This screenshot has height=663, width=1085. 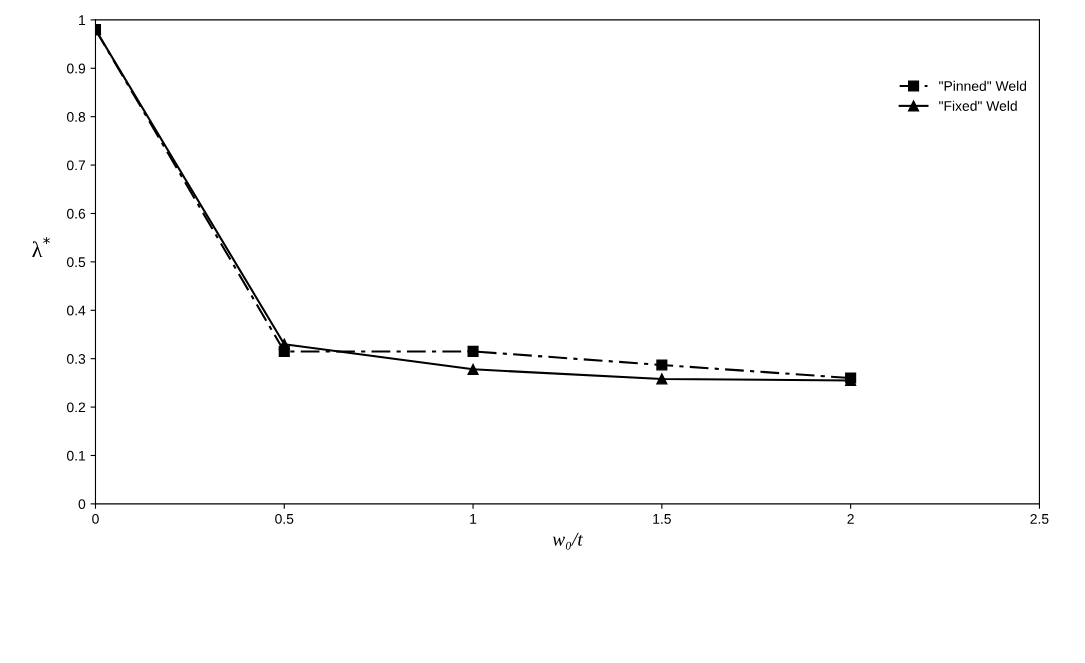 What do you see at coordinates (983, 85) in the screenshot?
I see `legend-label: "Pinned" Weld` at bounding box center [983, 85].